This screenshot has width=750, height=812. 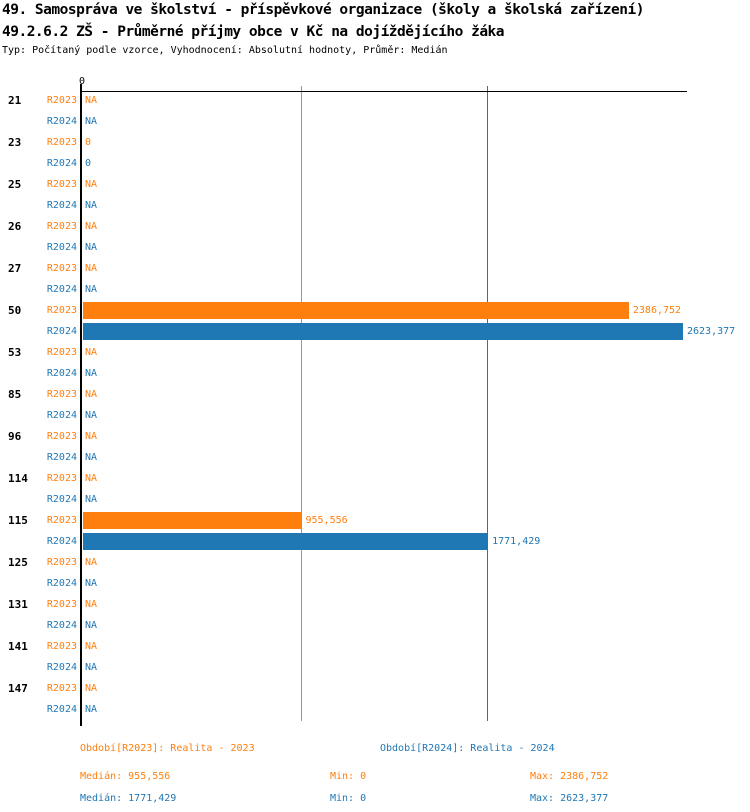 What do you see at coordinates (82, 81) in the screenshot?
I see `axis-zero-tick-label: 0` at bounding box center [82, 81].